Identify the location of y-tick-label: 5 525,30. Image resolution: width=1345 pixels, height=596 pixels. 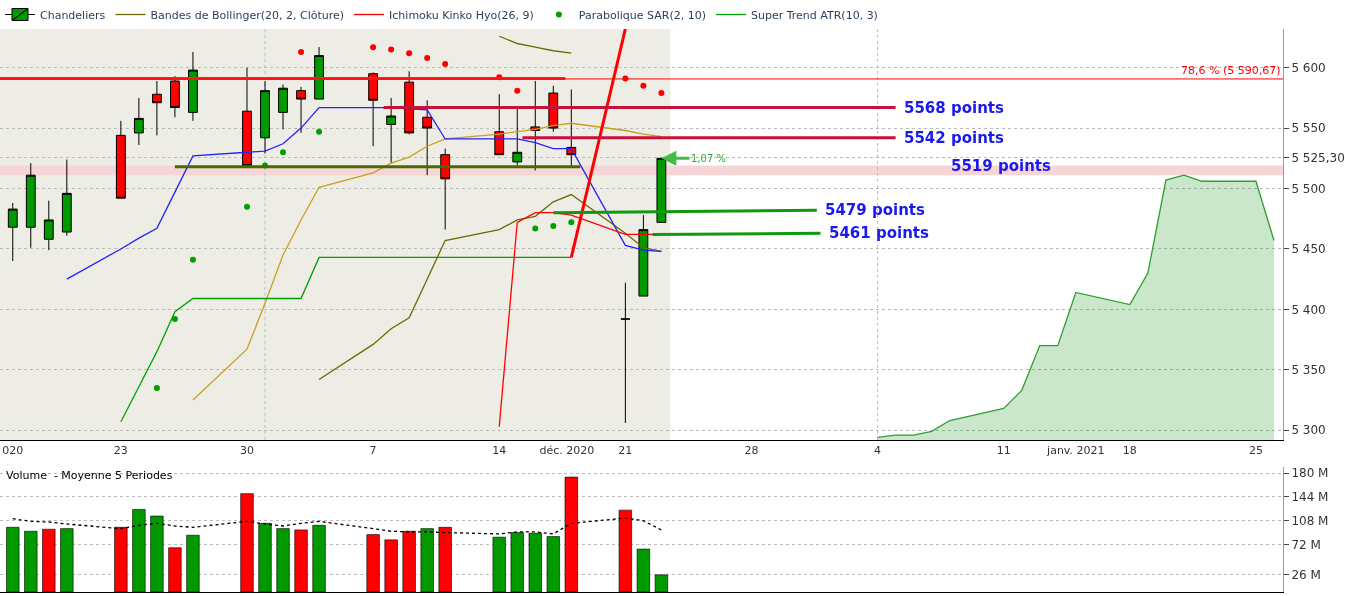
(1318, 158).